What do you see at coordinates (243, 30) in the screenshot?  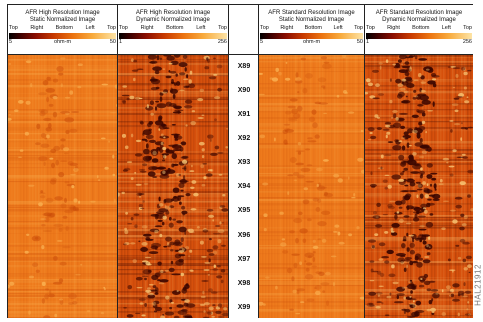 I see `depth-header` at bounding box center [243, 30].